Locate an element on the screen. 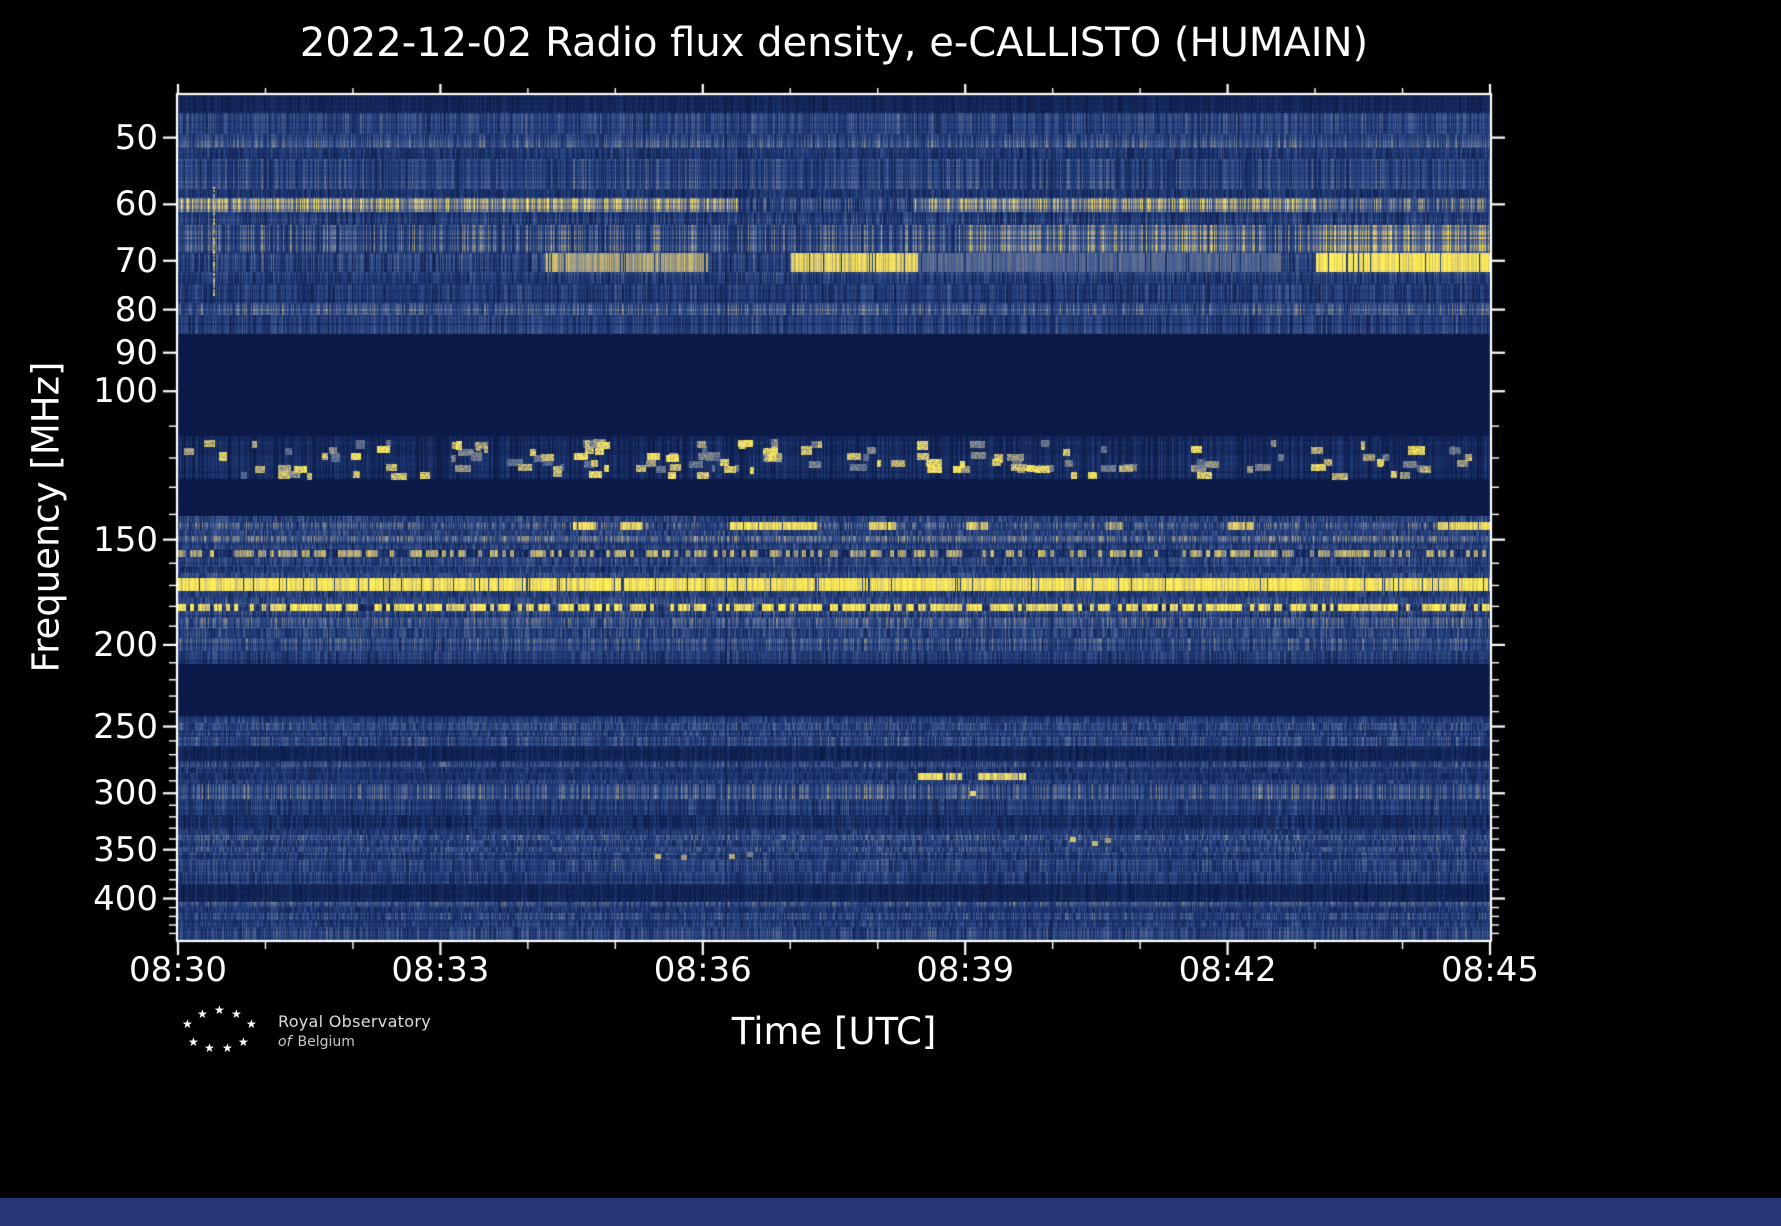 The height and width of the screenshot is (1226, 1781). y-tick-label: 350 is located at coordinates (125, 849).